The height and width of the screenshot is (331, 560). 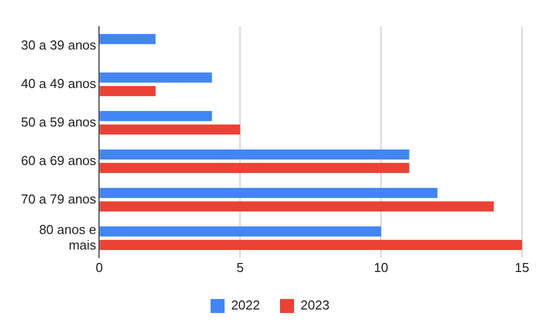 I want to click on y-tick-label: 80 anos e mais, so click(x=68, y=237).